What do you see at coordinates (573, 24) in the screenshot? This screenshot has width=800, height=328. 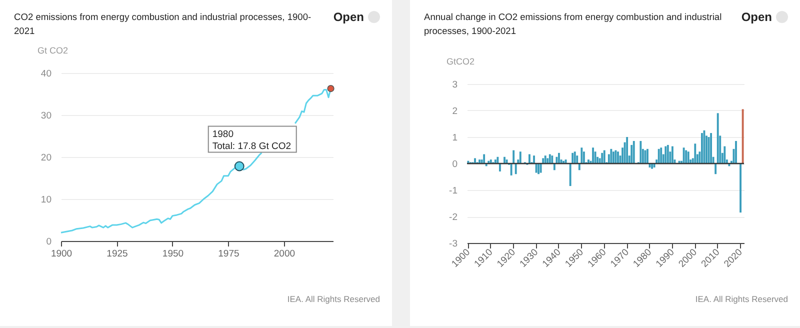 I see `chart-title: Annual change in CO2 emissions from energy combustion and industrial processes, 1900-2021` at bounding box center [573, 24].